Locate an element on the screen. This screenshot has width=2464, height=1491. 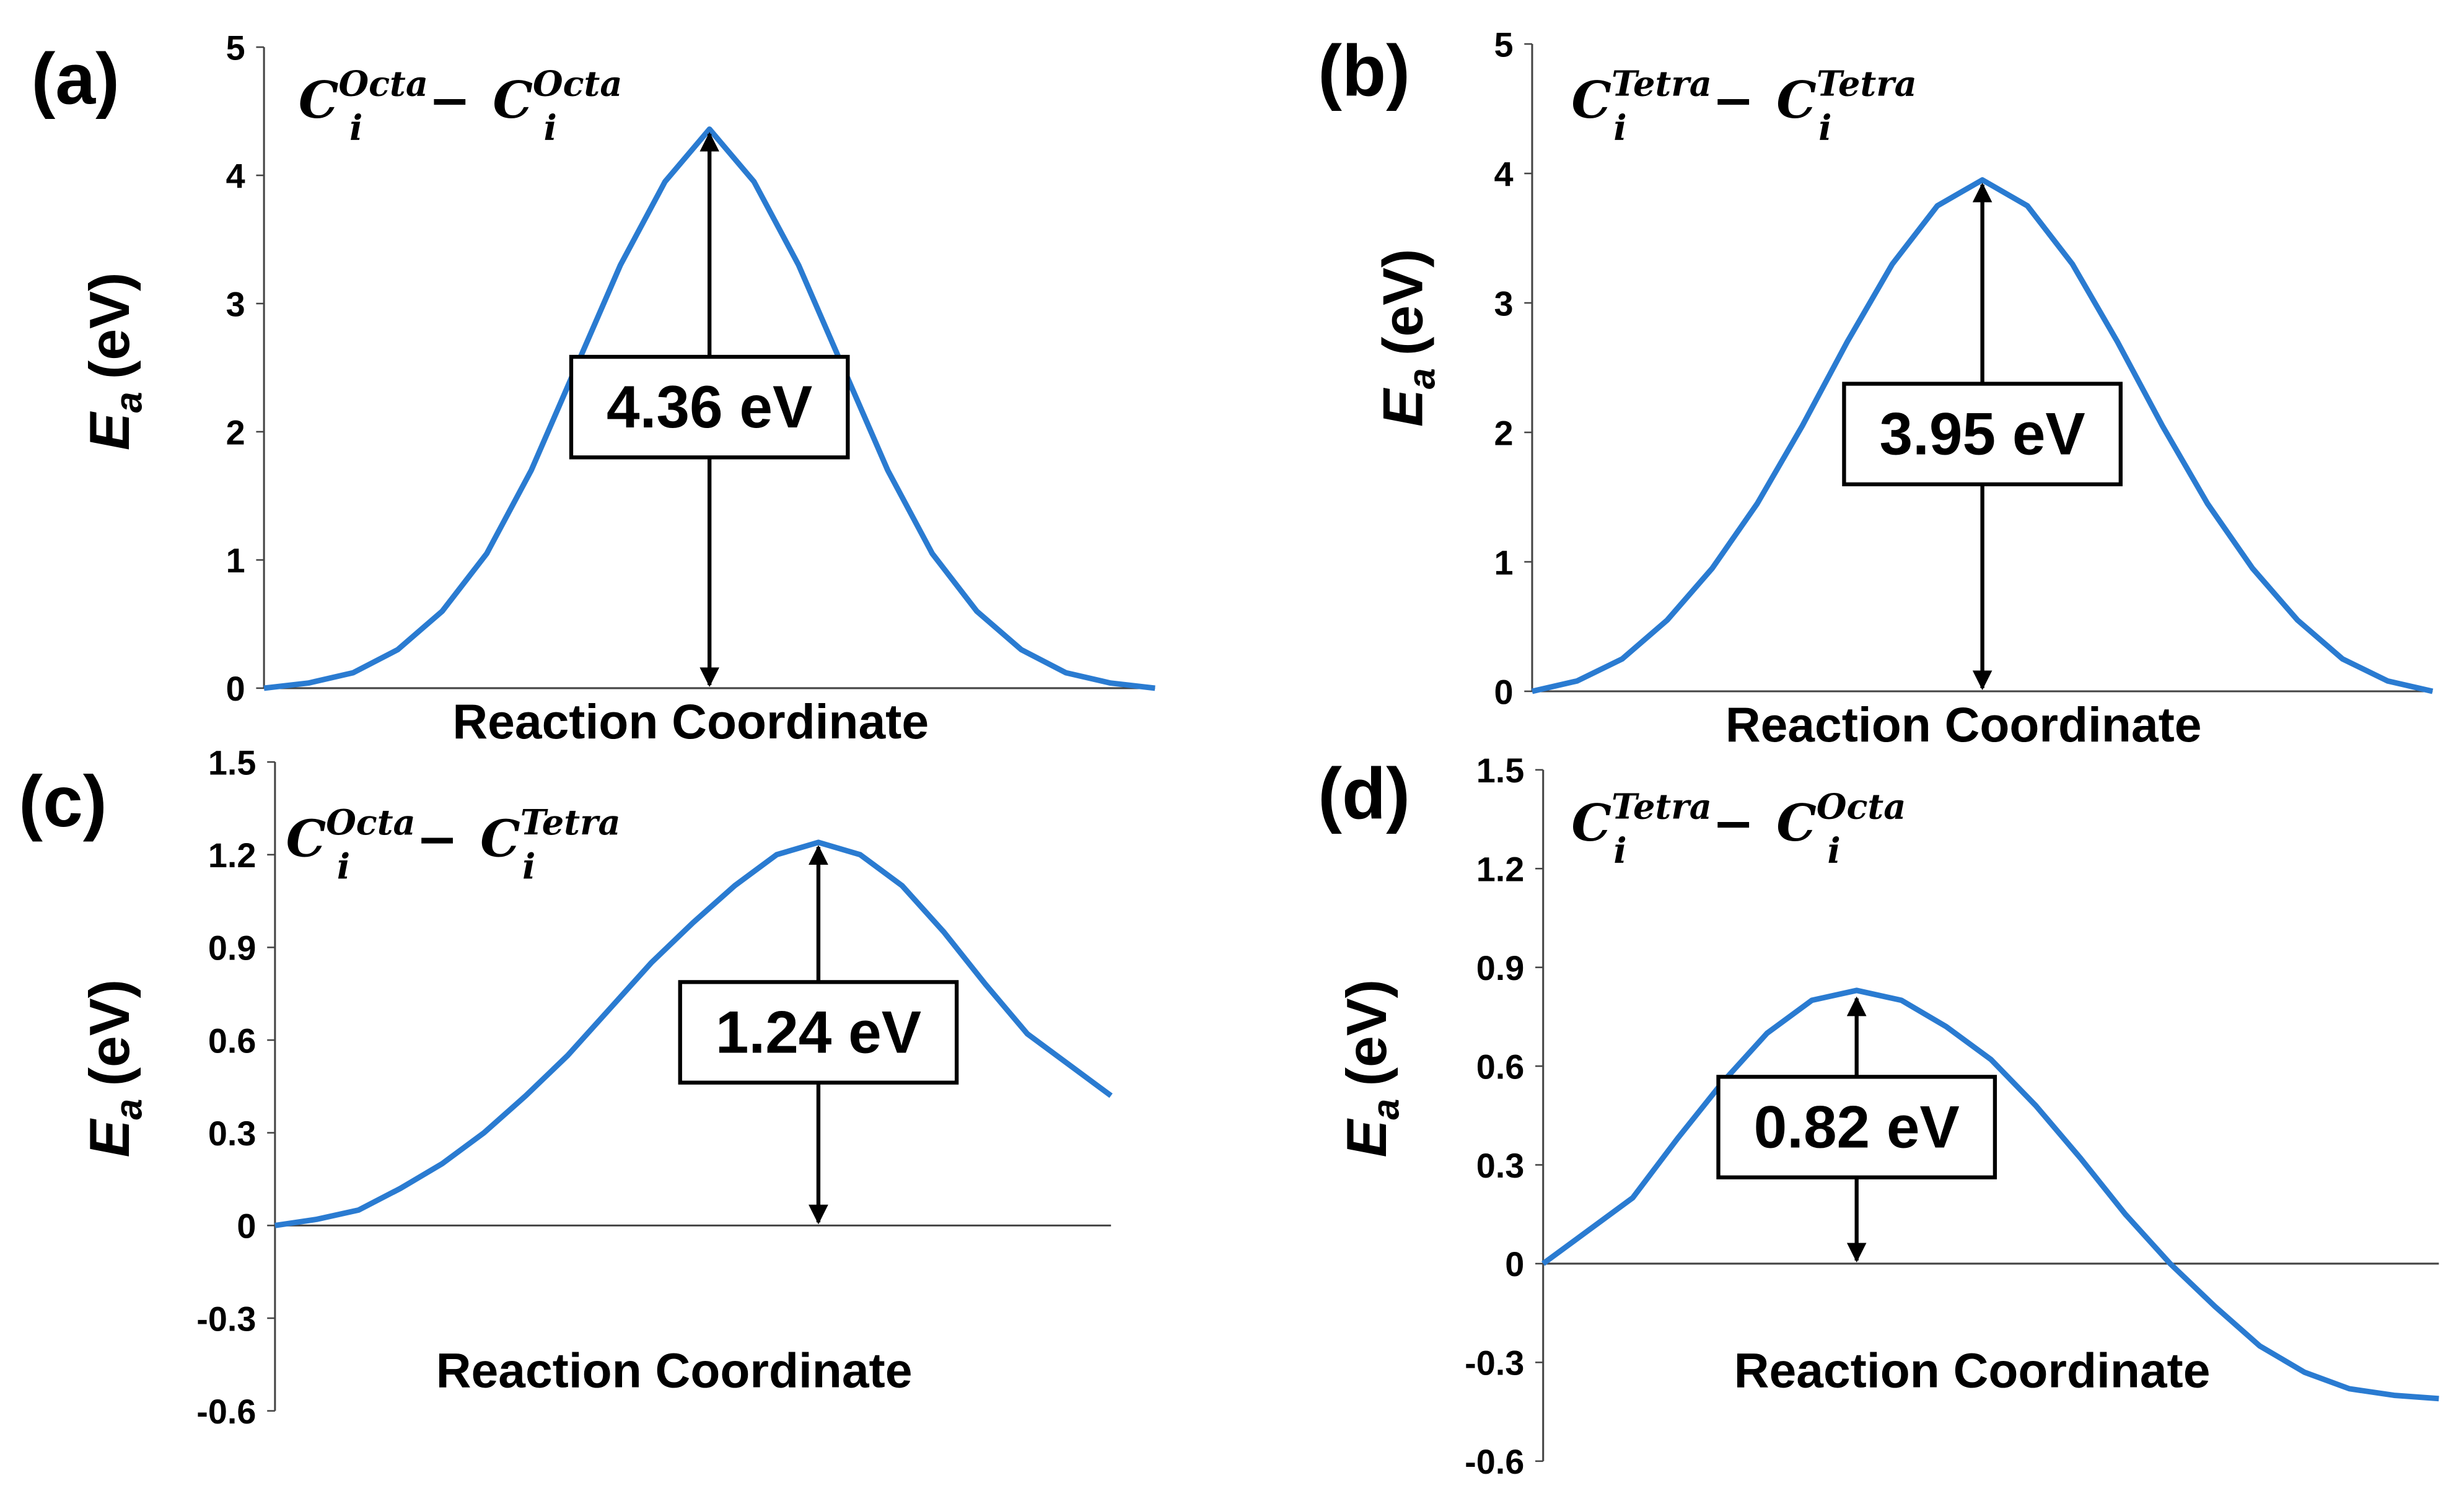
barrier-label: 1.24 eV is located at coordinates (818, 1033).